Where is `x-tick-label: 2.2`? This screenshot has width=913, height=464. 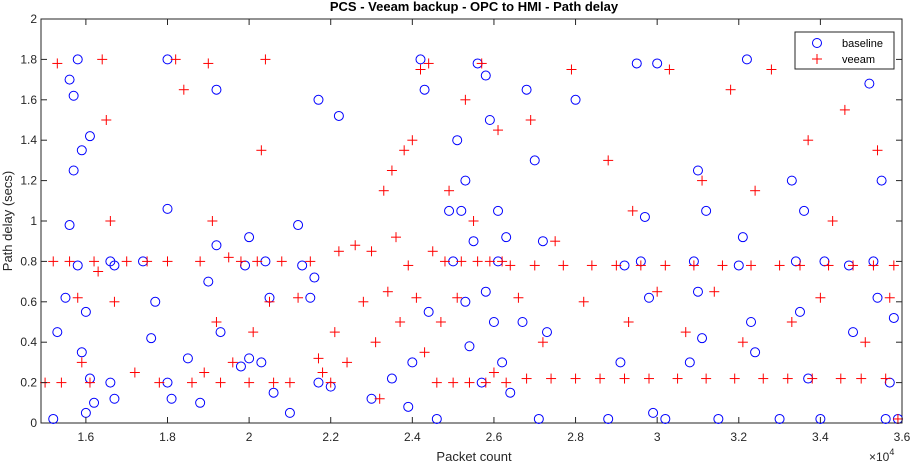 x-tick-label: 2.2 is located at coordinates (330, 437).